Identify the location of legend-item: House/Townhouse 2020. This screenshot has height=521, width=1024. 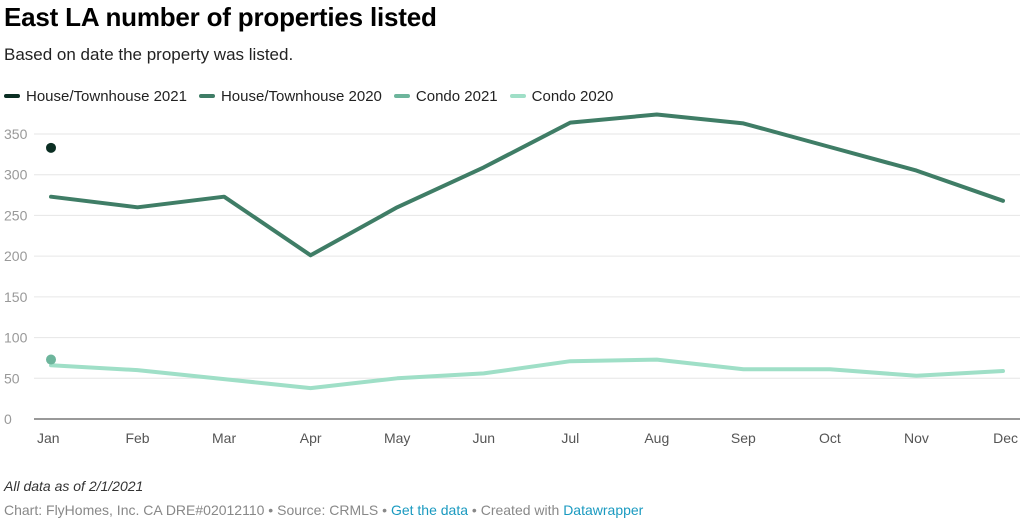
(290, 96).